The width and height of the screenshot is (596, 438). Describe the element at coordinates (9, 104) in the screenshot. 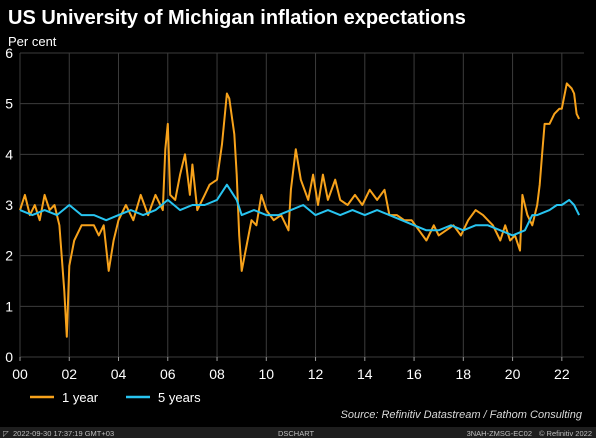

I see `y-tick-label: 5` at that location.